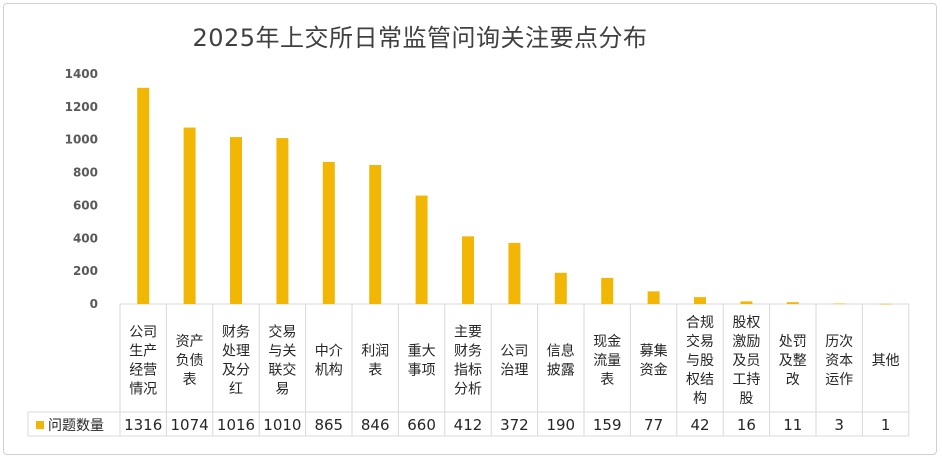  I want to click on y-tick-label: 800, so click(85, 173).